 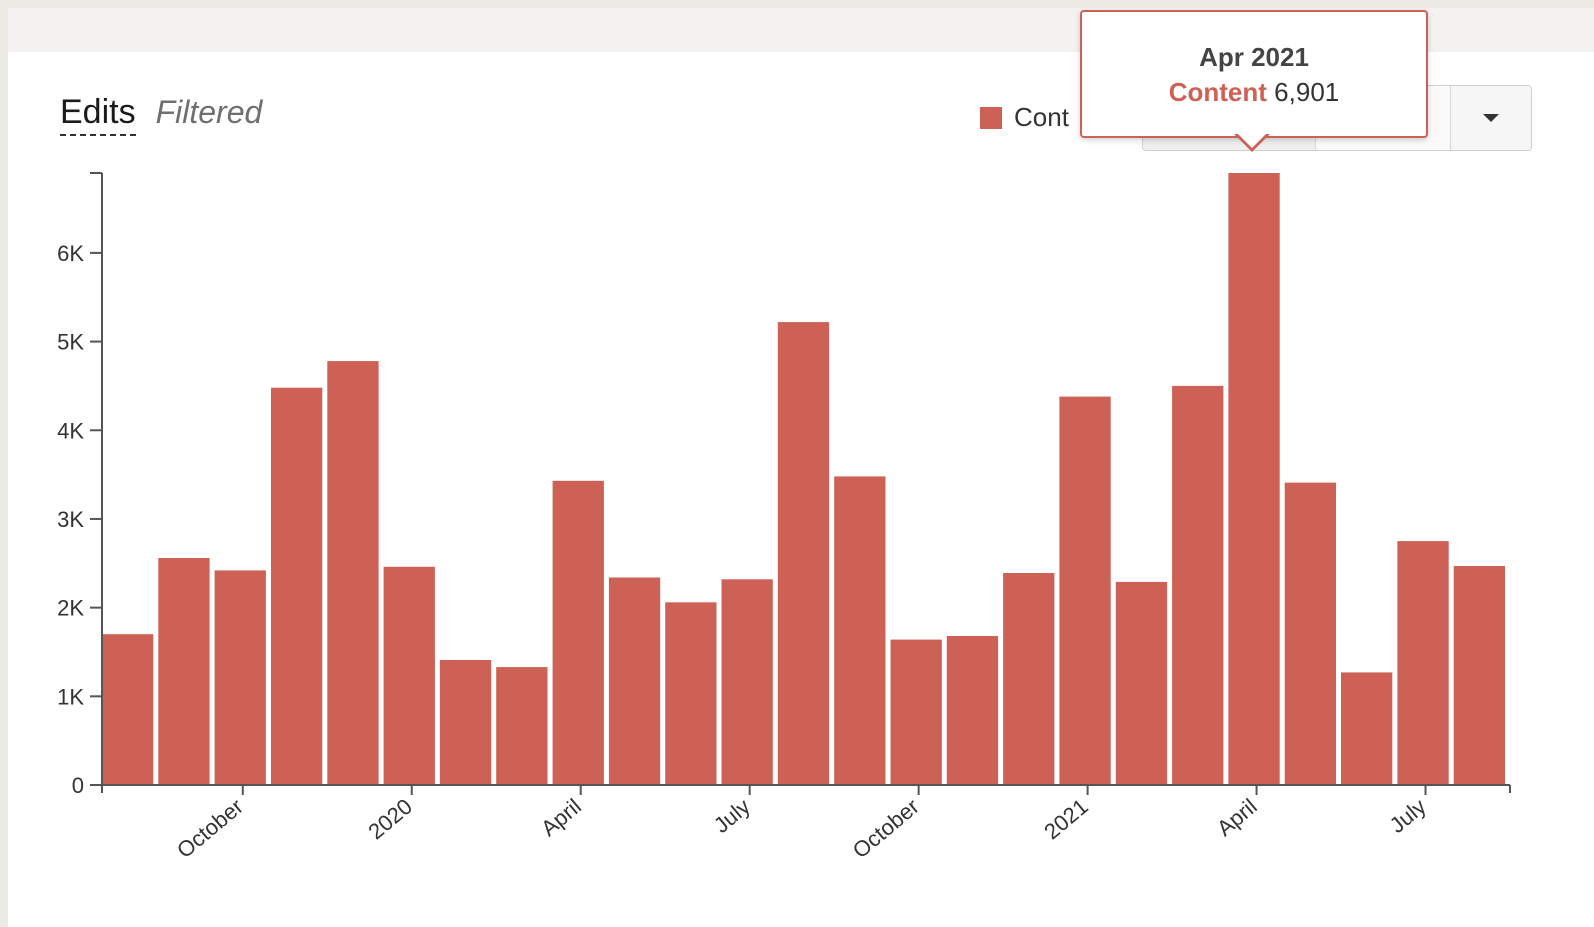 I want to click on y-tick-label: 4K, so click(x=70, y=430).